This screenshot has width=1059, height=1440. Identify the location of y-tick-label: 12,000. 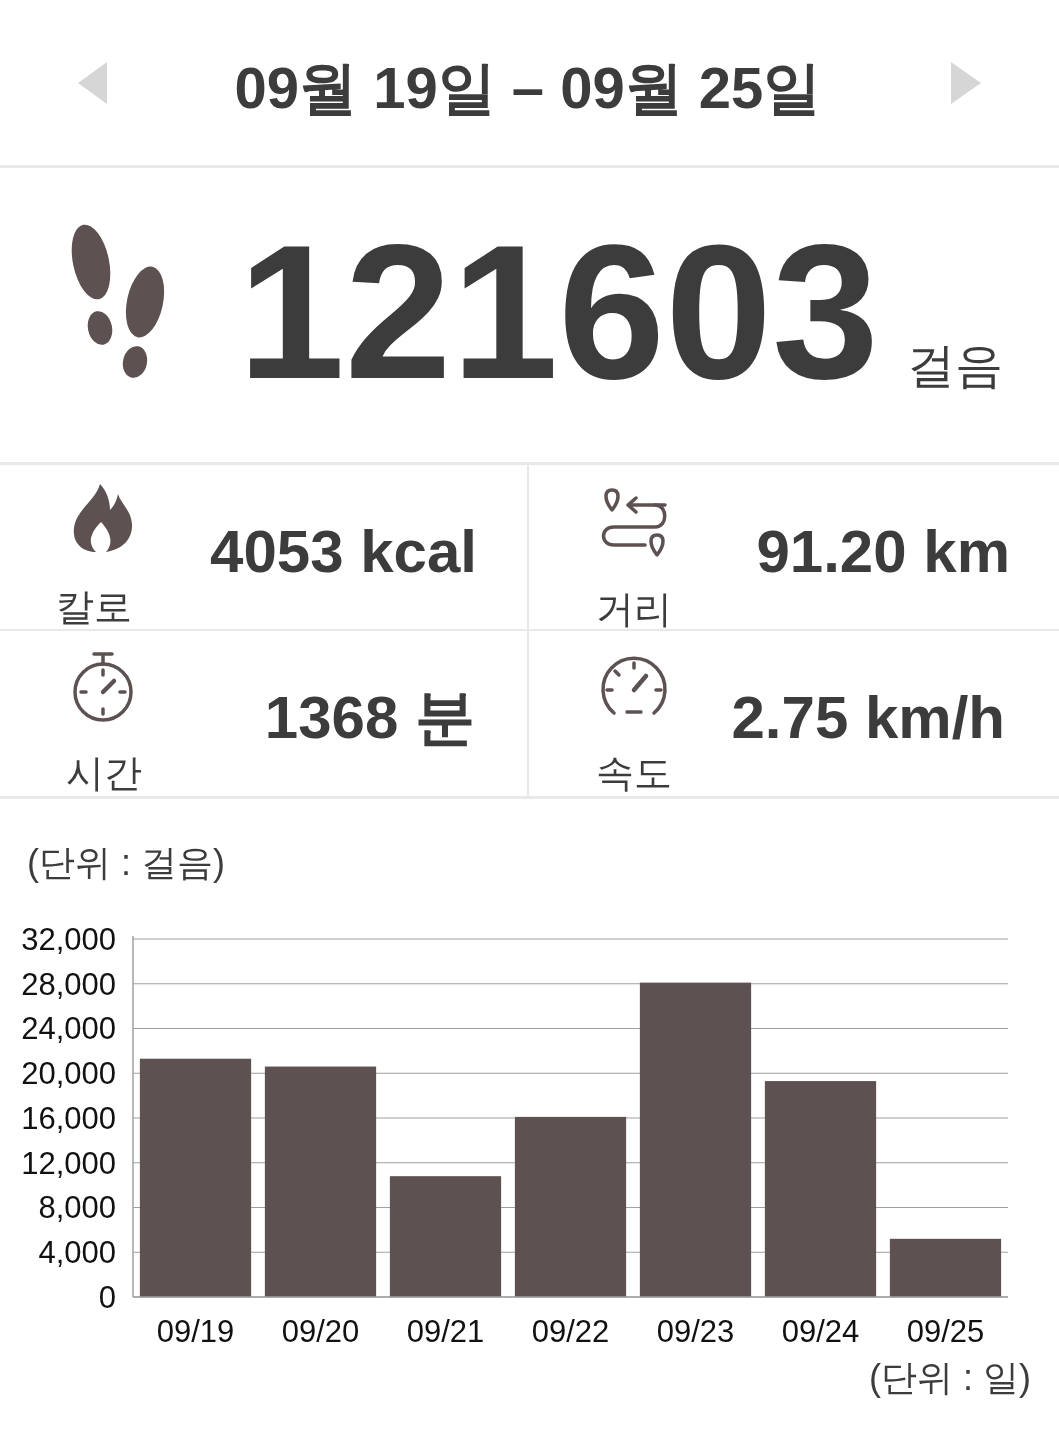
(68, 1163).